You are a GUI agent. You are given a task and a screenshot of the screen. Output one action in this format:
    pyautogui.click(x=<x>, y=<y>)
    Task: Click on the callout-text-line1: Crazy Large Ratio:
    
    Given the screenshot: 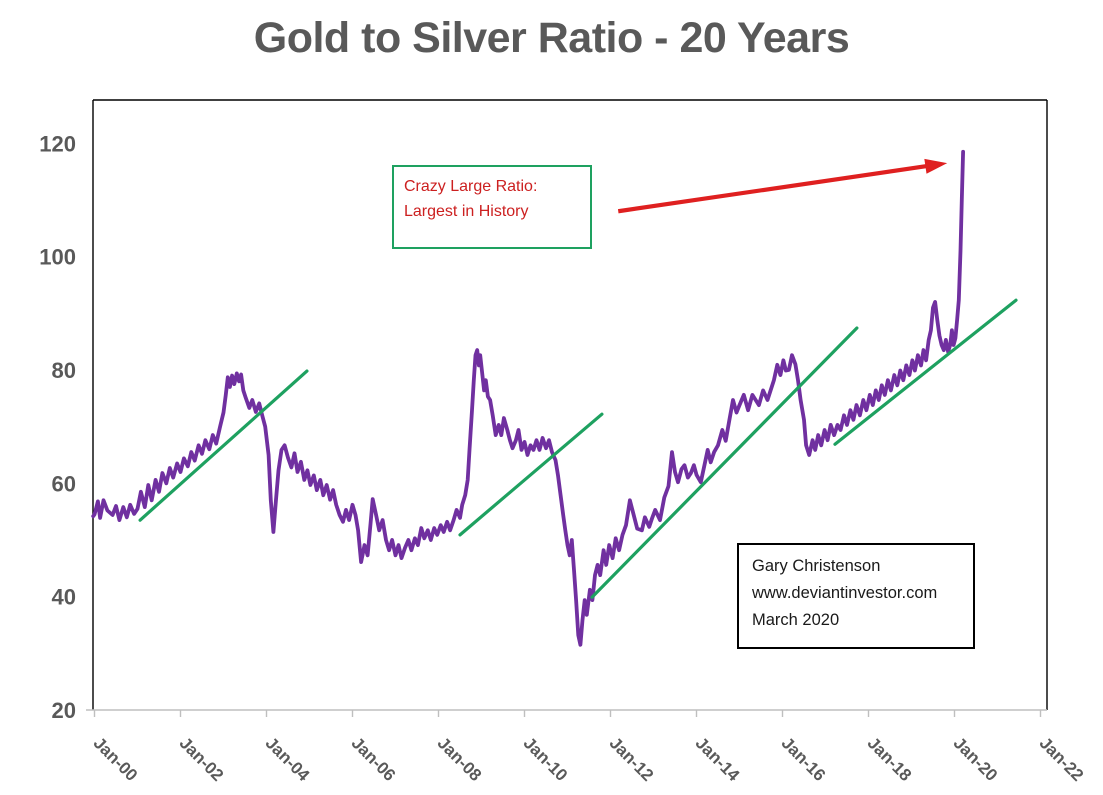 What is the action you would take?
    pyautogui.click(x=471, y=186)
    